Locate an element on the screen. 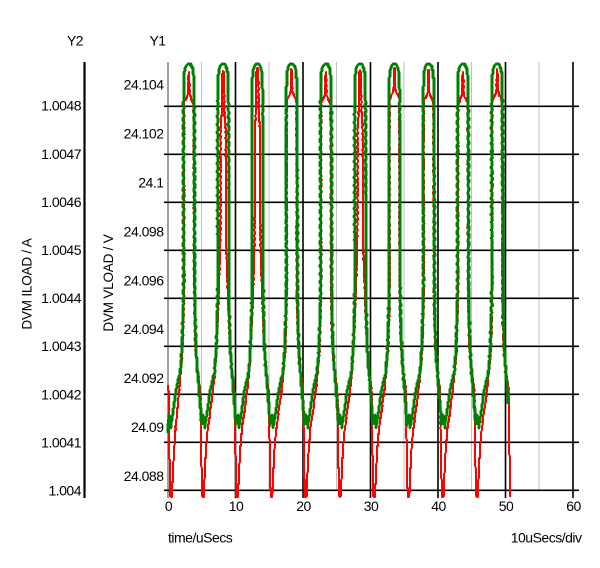 The width and height of the screenshot is (600, 568). svg-text: 24.104 is located at coordinates (144, 85).